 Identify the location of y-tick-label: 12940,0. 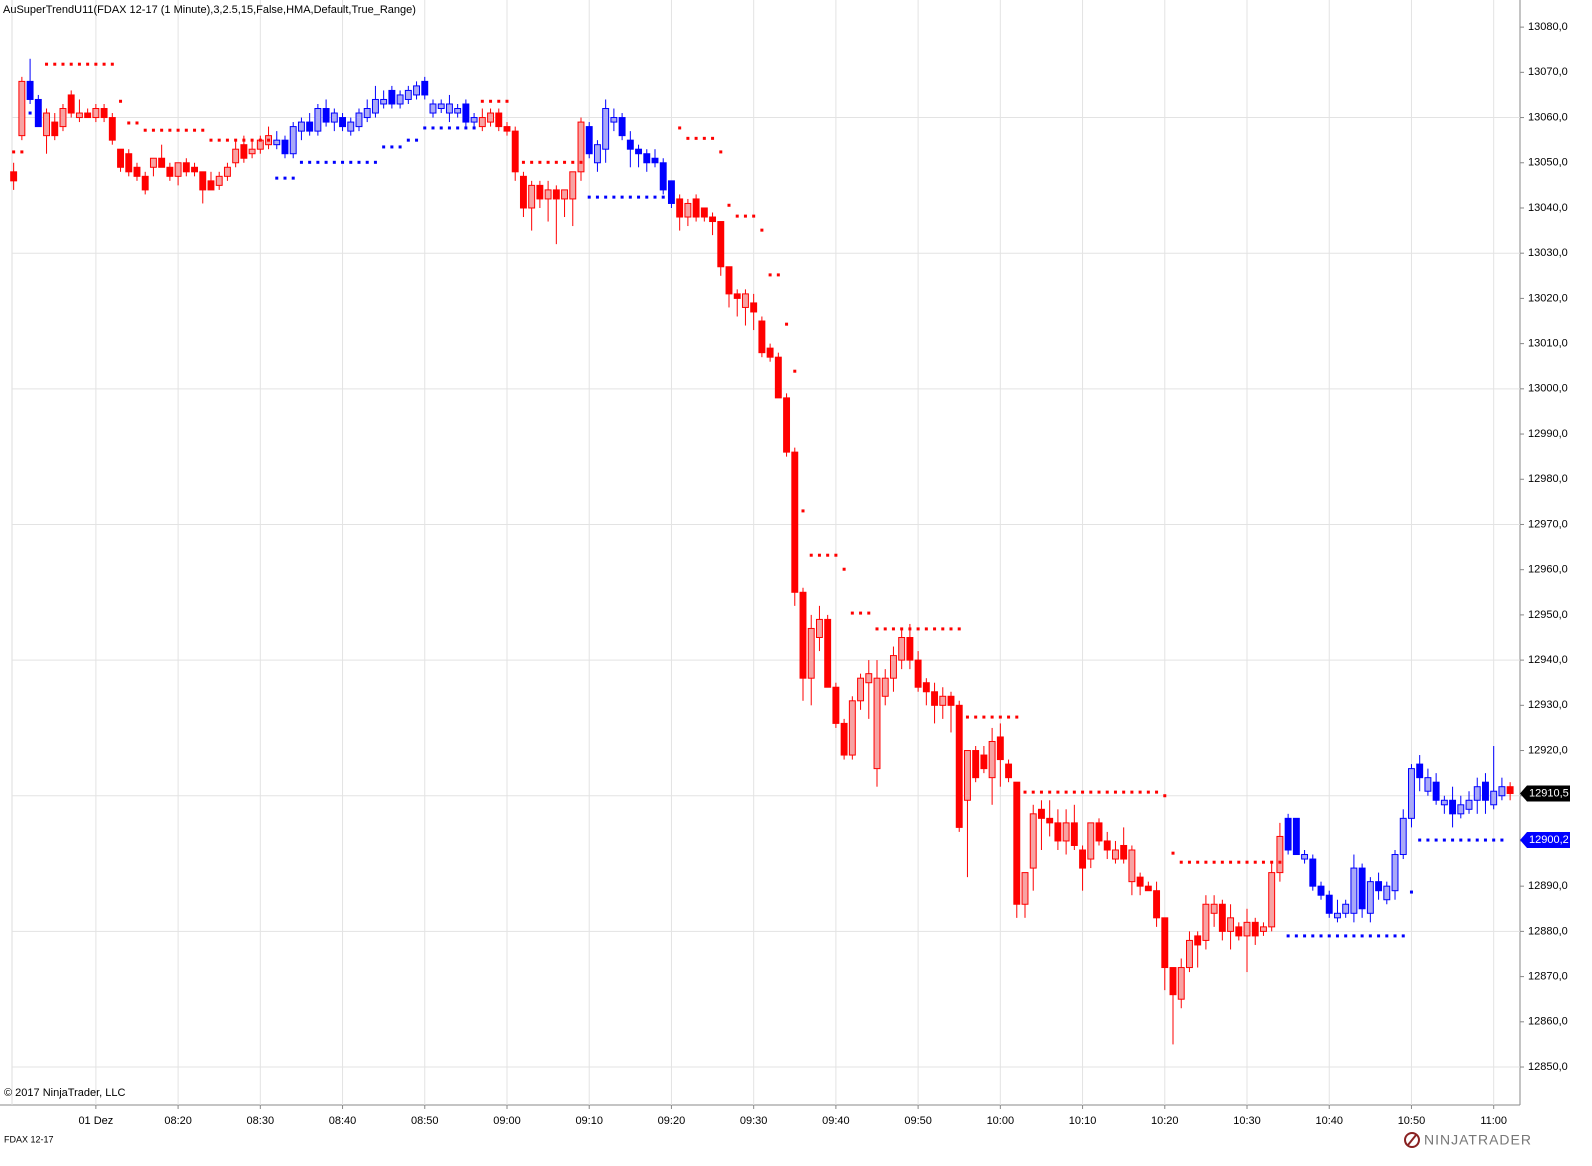
(1548, 660).